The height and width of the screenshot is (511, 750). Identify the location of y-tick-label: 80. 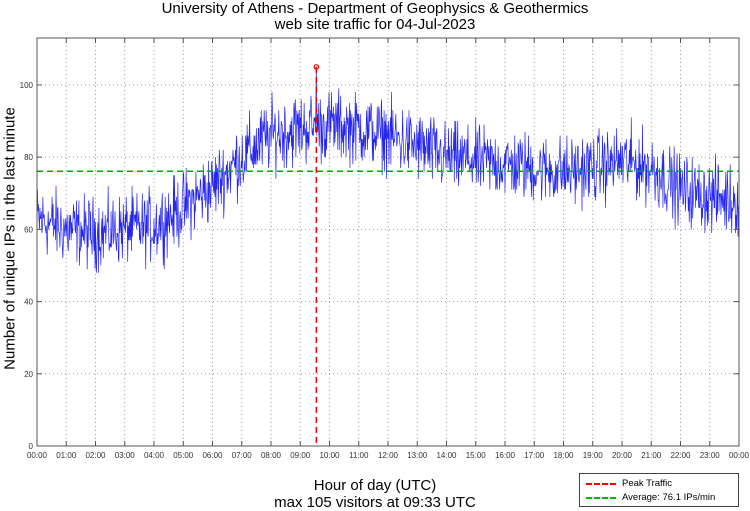
(28, 157).